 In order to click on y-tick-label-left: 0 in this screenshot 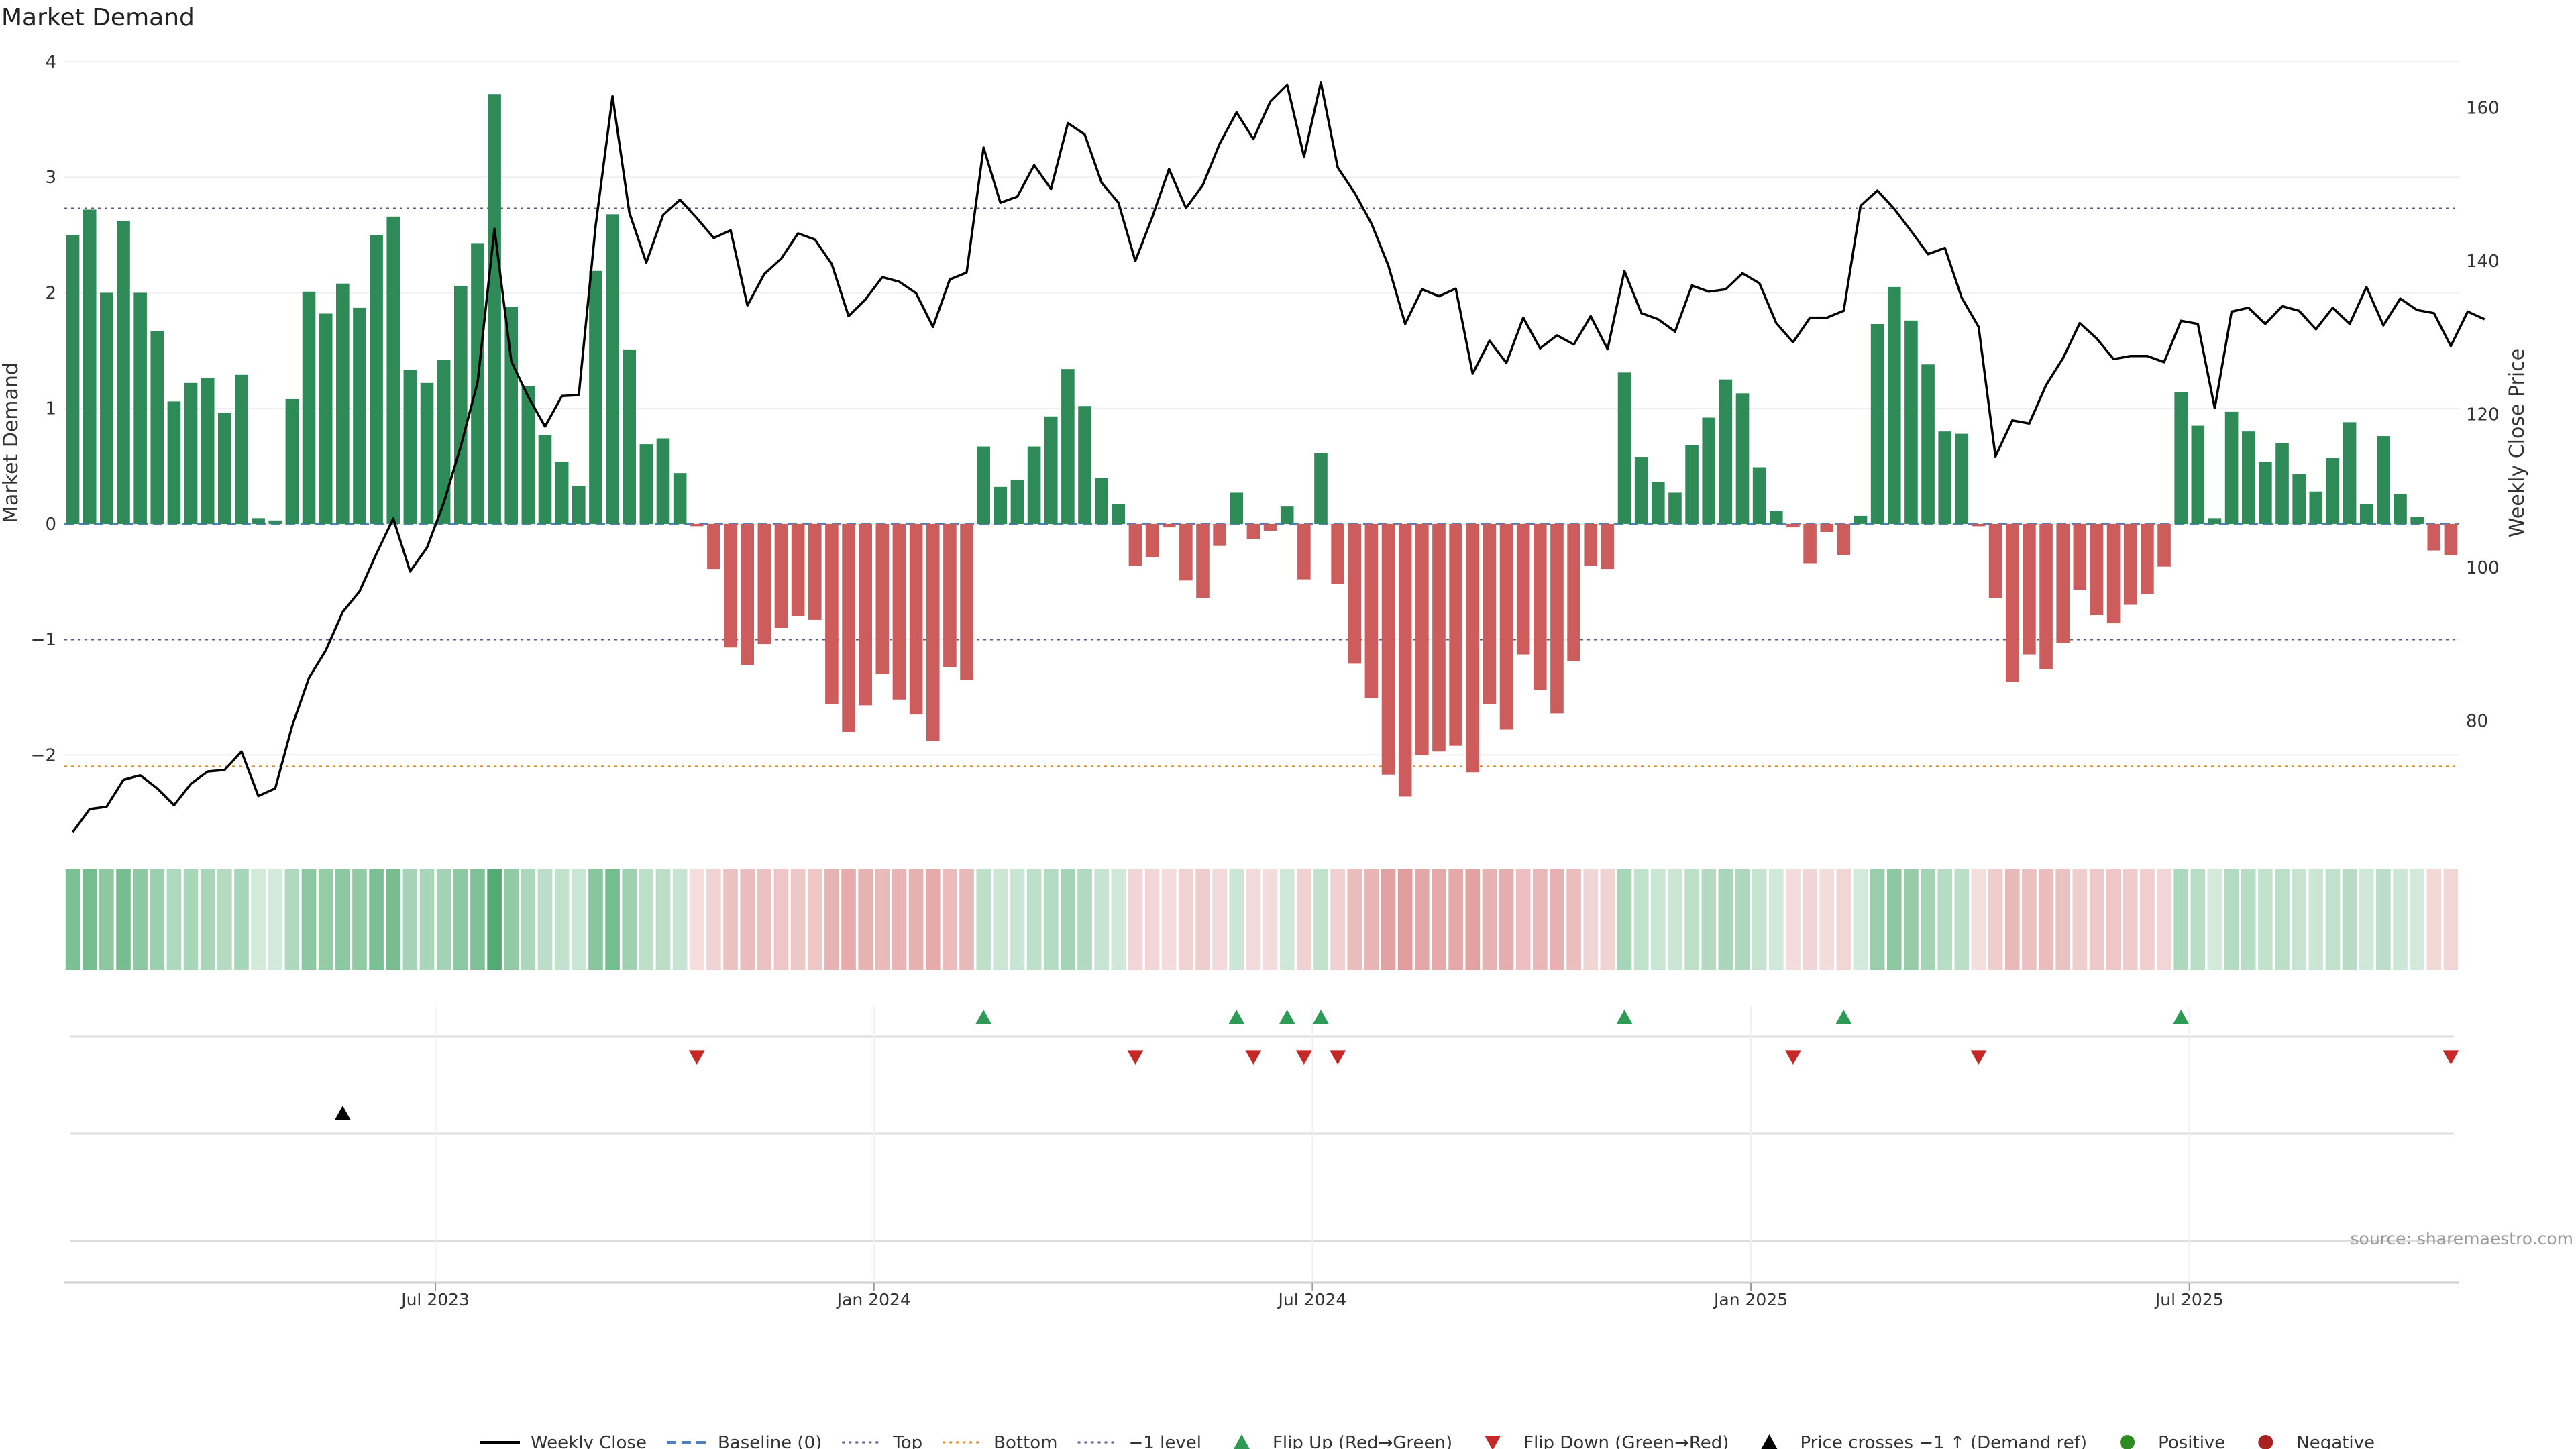, I will do `click(50, 525)`.